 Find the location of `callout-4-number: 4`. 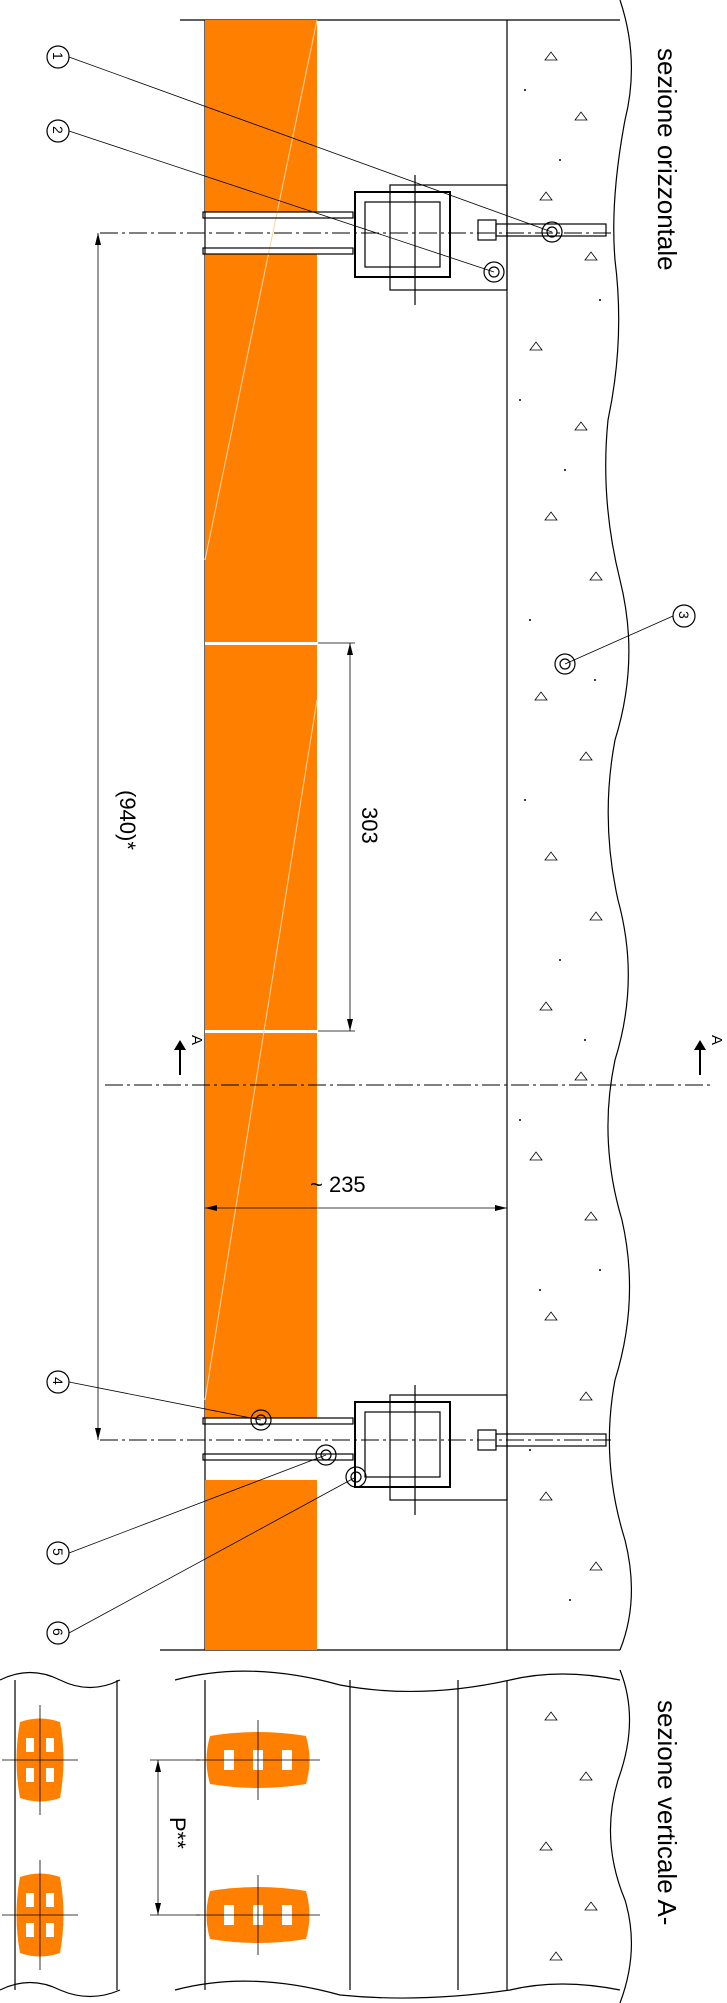

callout-4-number: 4 is located at coordinates (58, 1381).